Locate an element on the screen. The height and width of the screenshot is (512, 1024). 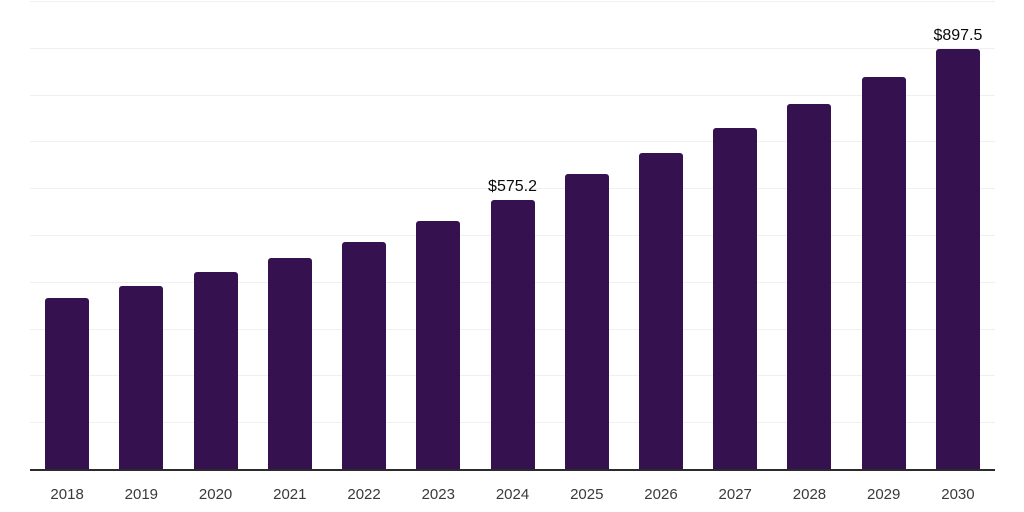
bar-slot-2020 is located at coordinates (215, 235).